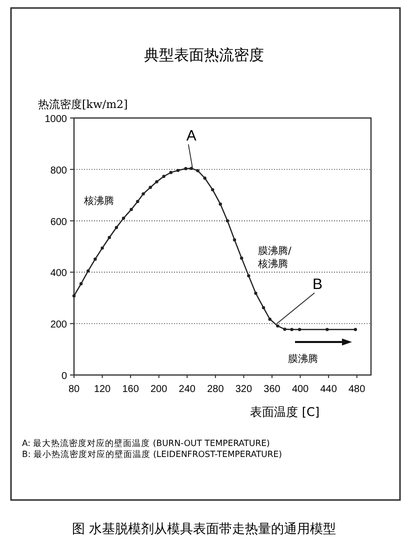  Describe the element at coordinates (131, 389) in the screenshot. I see `x-tick-label: 160` at that location.